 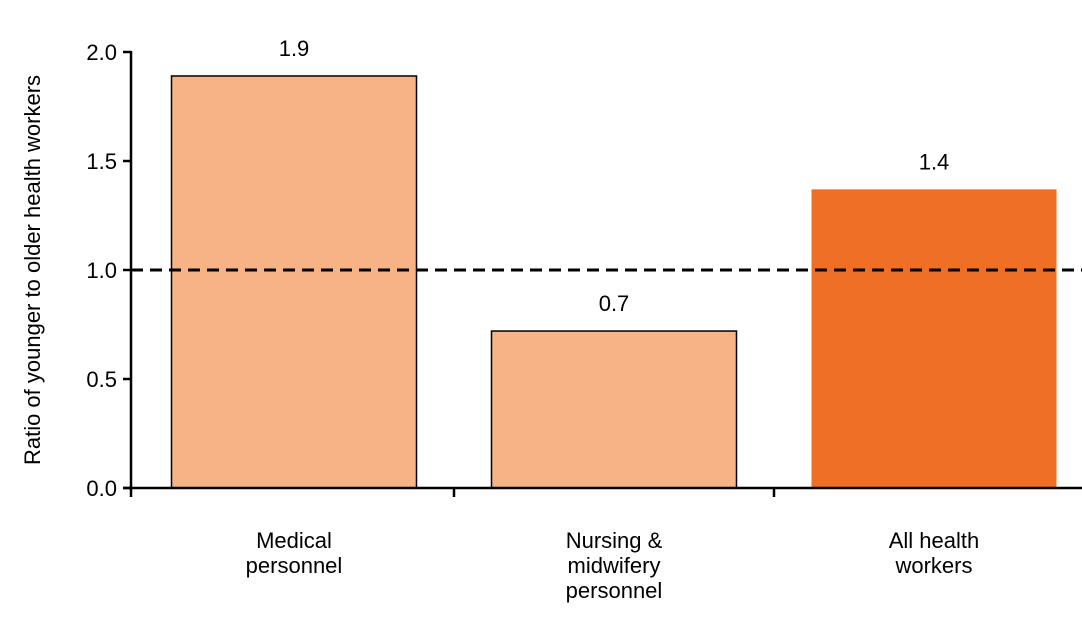 I want to click on y-axis-title-group: Ratio of younger to older health workers, so click(x=32, y=270).